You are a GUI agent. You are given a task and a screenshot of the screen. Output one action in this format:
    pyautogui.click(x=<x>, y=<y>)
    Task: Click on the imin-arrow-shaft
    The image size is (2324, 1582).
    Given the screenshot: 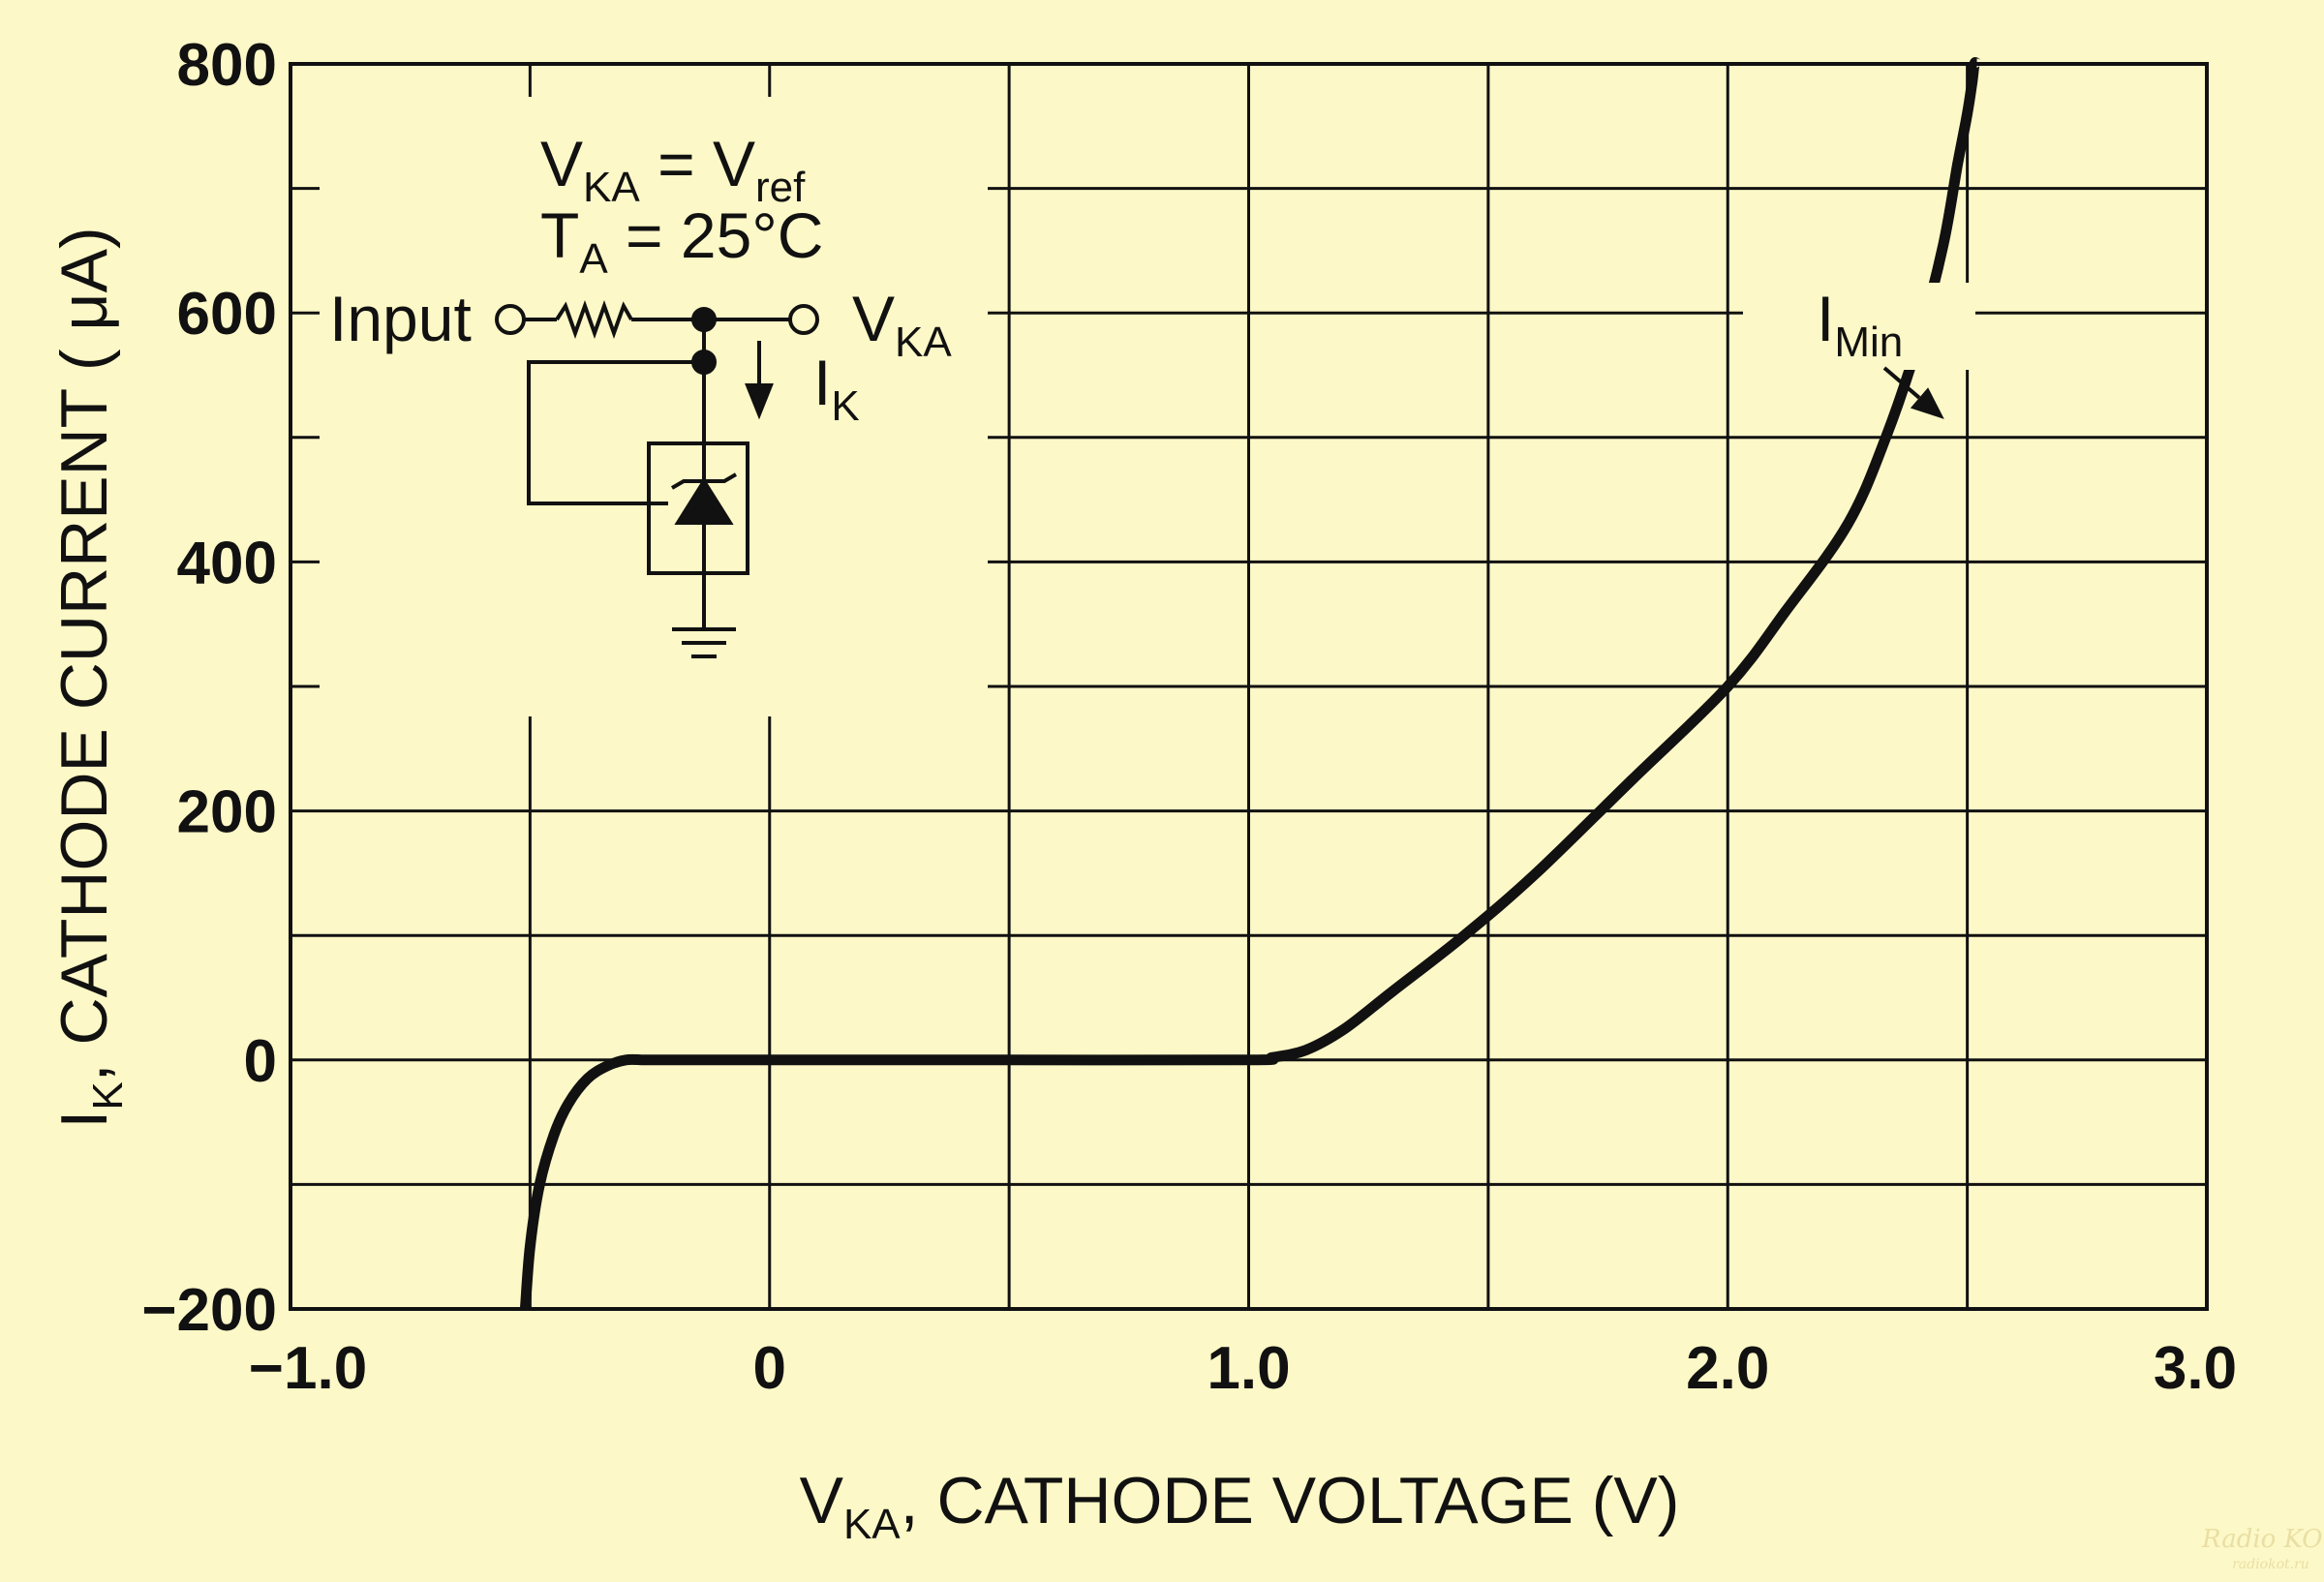 What is the action you would take?
    pyautogui.click(x=1902, y=383)
    